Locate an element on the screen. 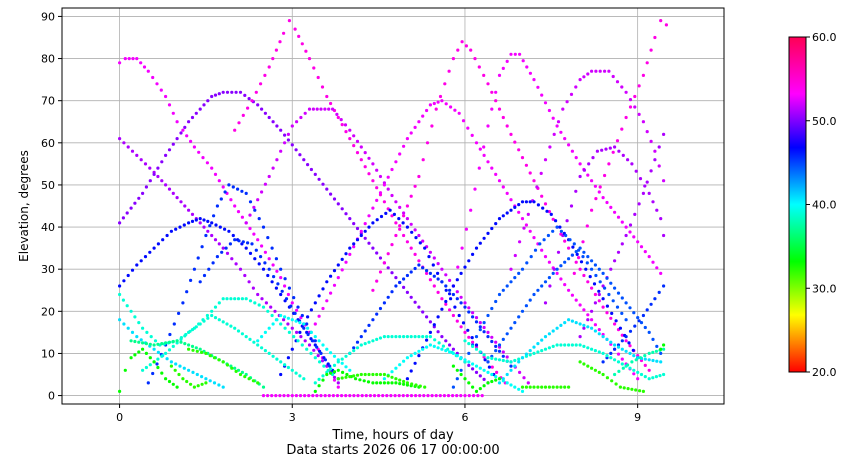  y-axis-label: Elevation, degrees is located at coordinates (24, 206).